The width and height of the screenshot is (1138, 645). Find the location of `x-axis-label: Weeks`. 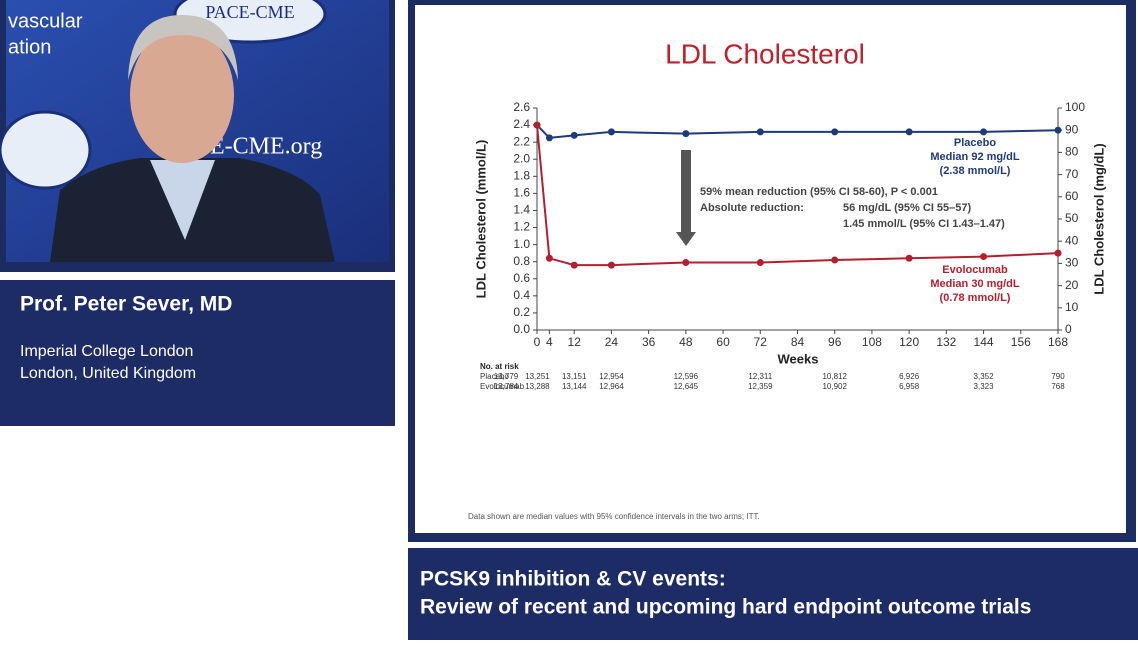

x-axis-label: Weeks is located at coordinates (798, 358).